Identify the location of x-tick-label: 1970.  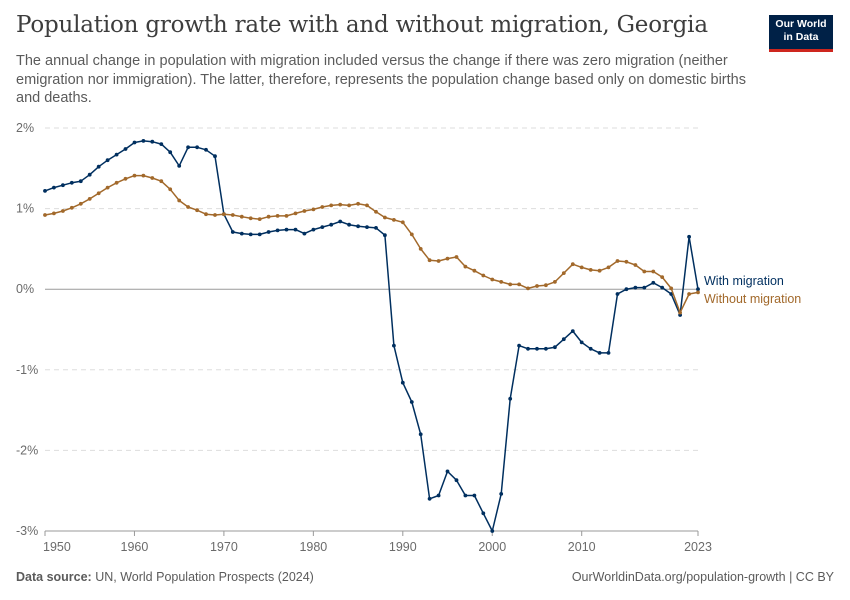
(224, 547).